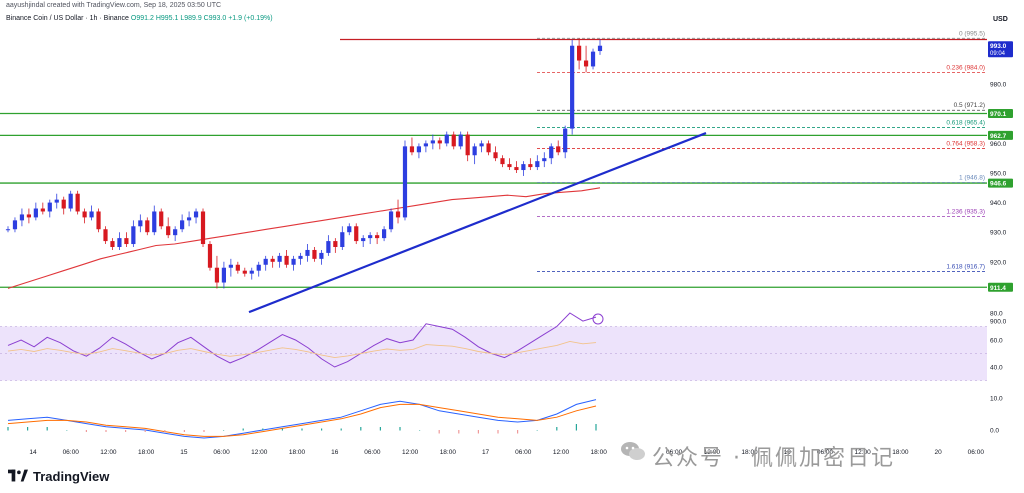 The height and width of the screenshot is (493, 1024). I want to click on rsi-ma-line, so click(302, 349).